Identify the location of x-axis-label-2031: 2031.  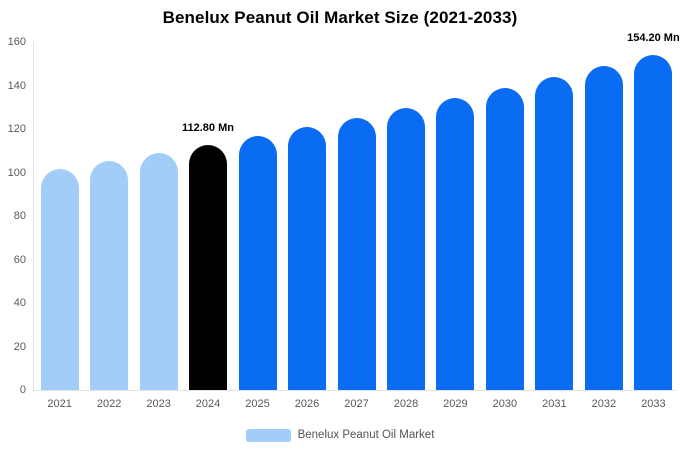
(554, 404).